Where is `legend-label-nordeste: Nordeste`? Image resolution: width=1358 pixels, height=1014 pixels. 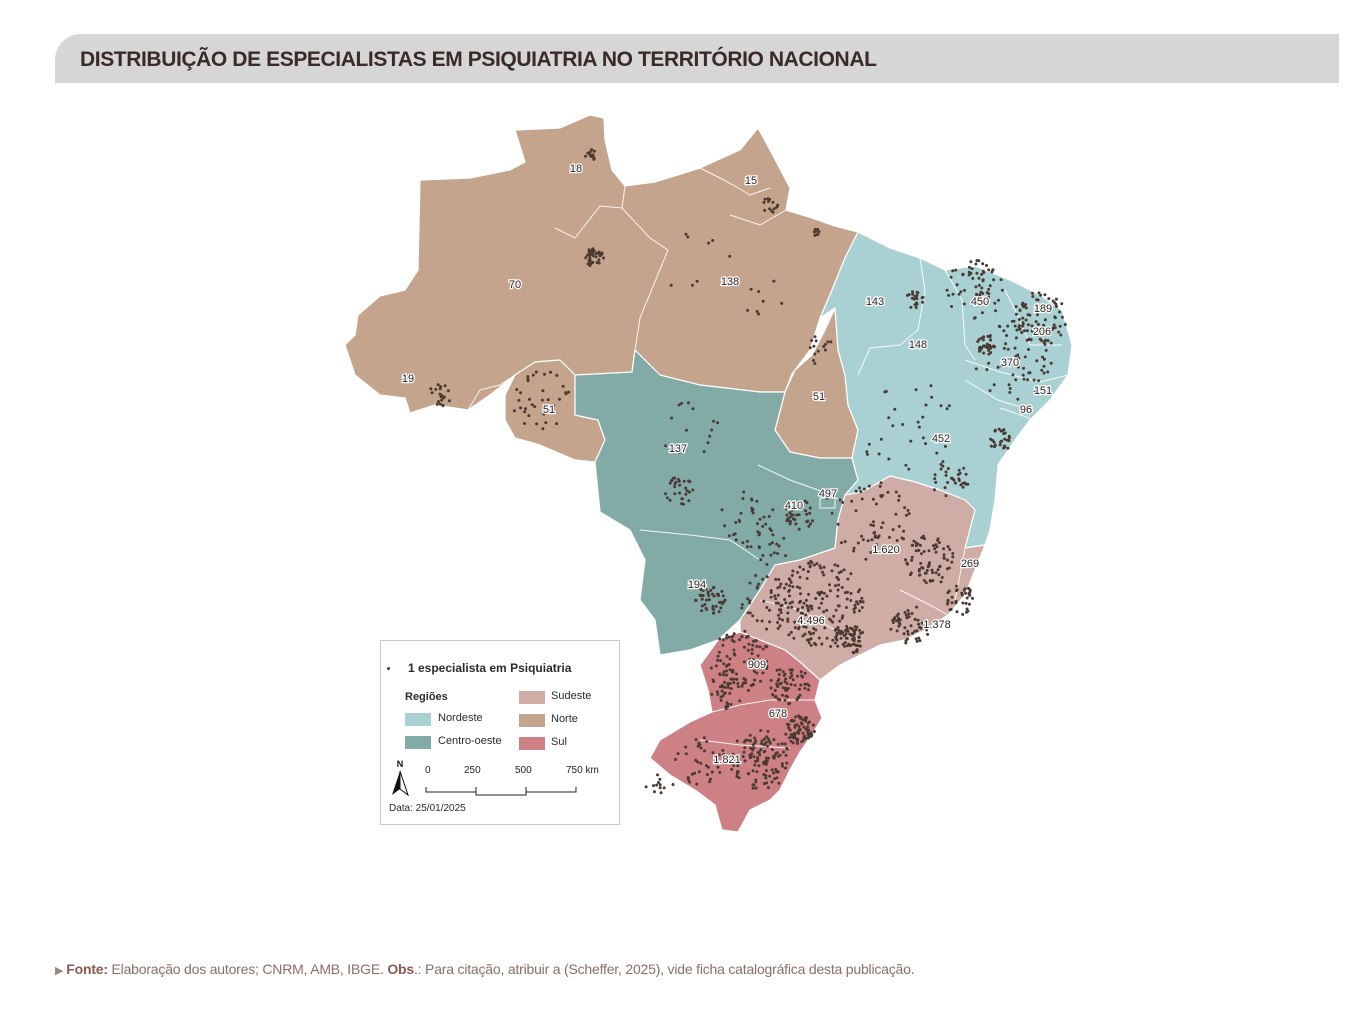 legend-label-nordeste: Nordeste is located at coordinates (460, 718).